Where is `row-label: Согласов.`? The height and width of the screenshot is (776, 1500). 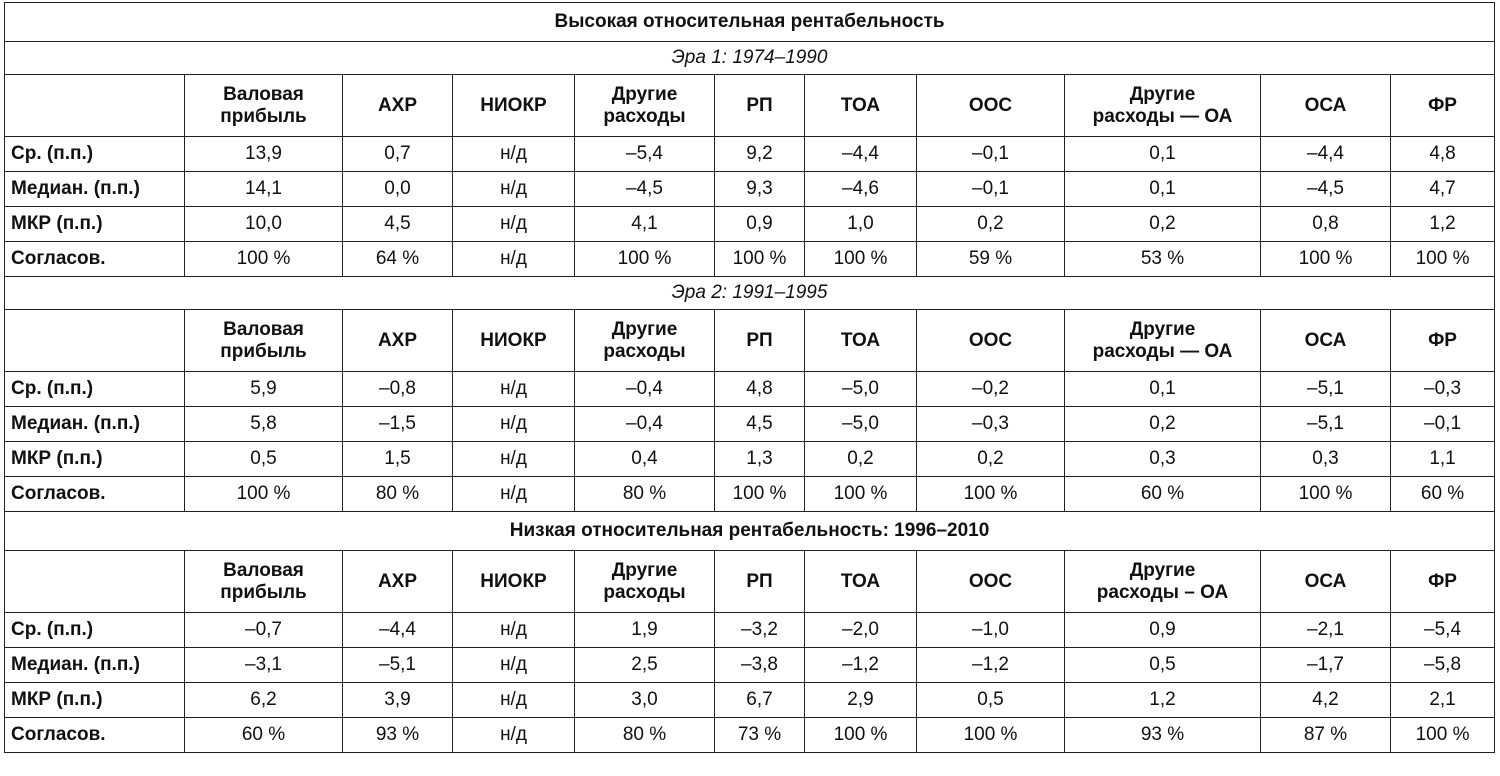 row-label: Согласов. is located at coordinates (94, 735).